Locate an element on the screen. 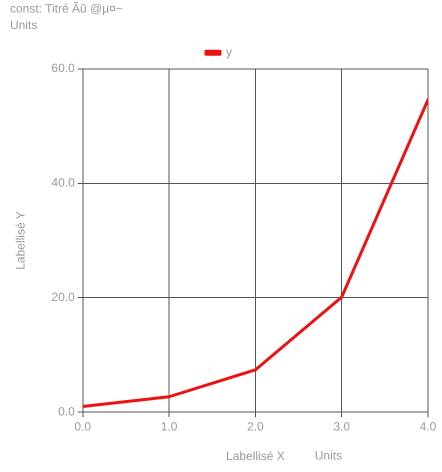  y-tick-label: 0.0 is located at coordinates (67, 411).